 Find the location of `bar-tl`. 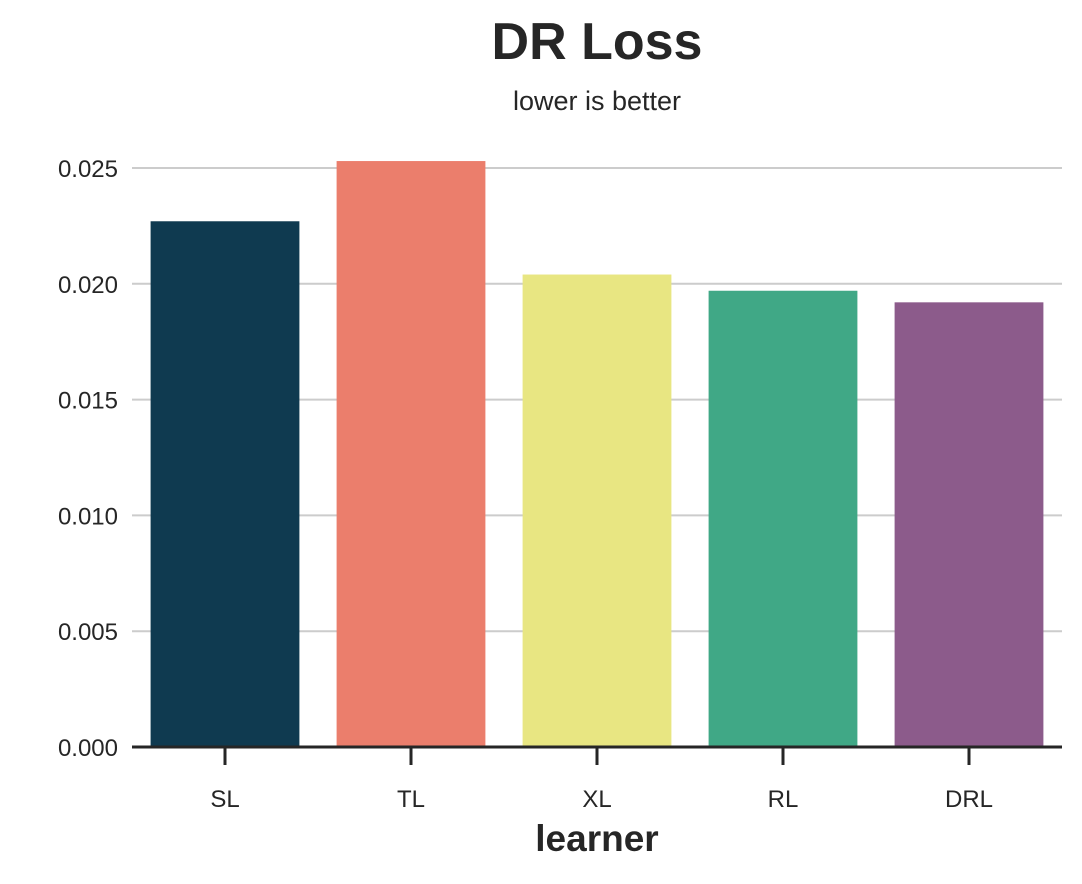

bar-tl is located at coordinates (411, 454).